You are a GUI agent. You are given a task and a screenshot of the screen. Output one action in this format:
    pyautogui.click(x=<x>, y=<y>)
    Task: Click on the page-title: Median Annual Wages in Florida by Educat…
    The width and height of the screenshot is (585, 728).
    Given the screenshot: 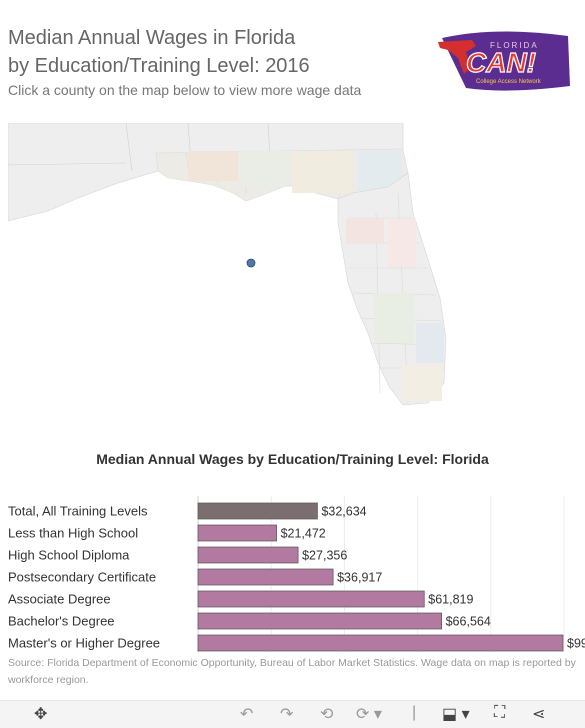 What is the action you would take?
    pyautogui.click(x=218, y=52)
    